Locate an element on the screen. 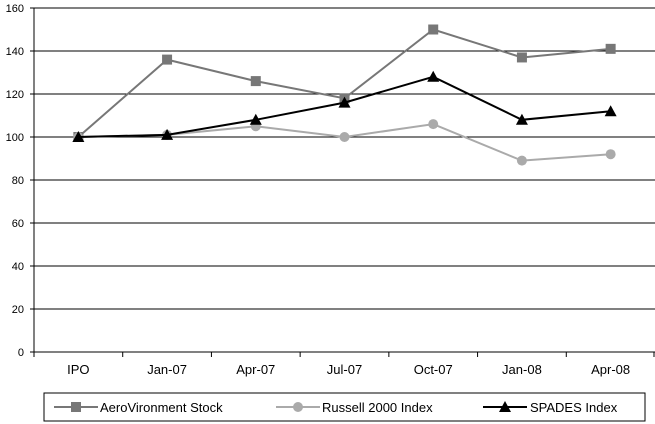 This screenshot has width=655, height=424. y-tick-label: 120 is located at coordinates (15, 95).